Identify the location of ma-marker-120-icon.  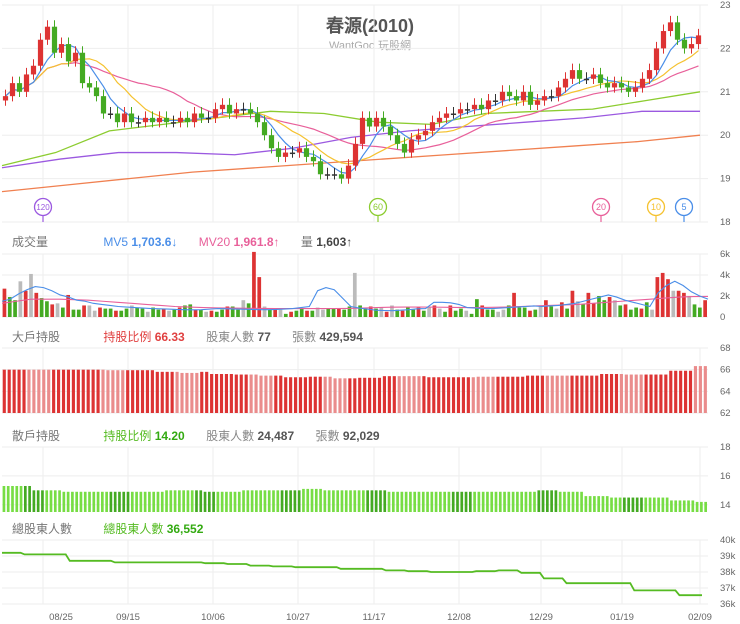
(43, 207).